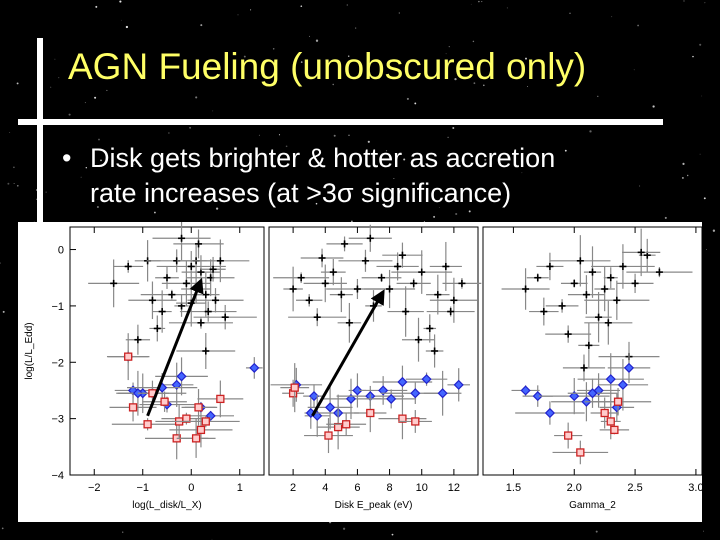  I want to click on bullet-line-2: rate increases (at >3σ significance), so click(301, 193).